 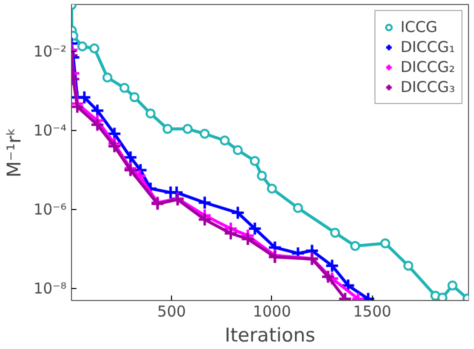 What do you see at coordinates (270, 335) in the screenshot?
I see `x-axis-title: Iterations` at bounding box center [270, 335].